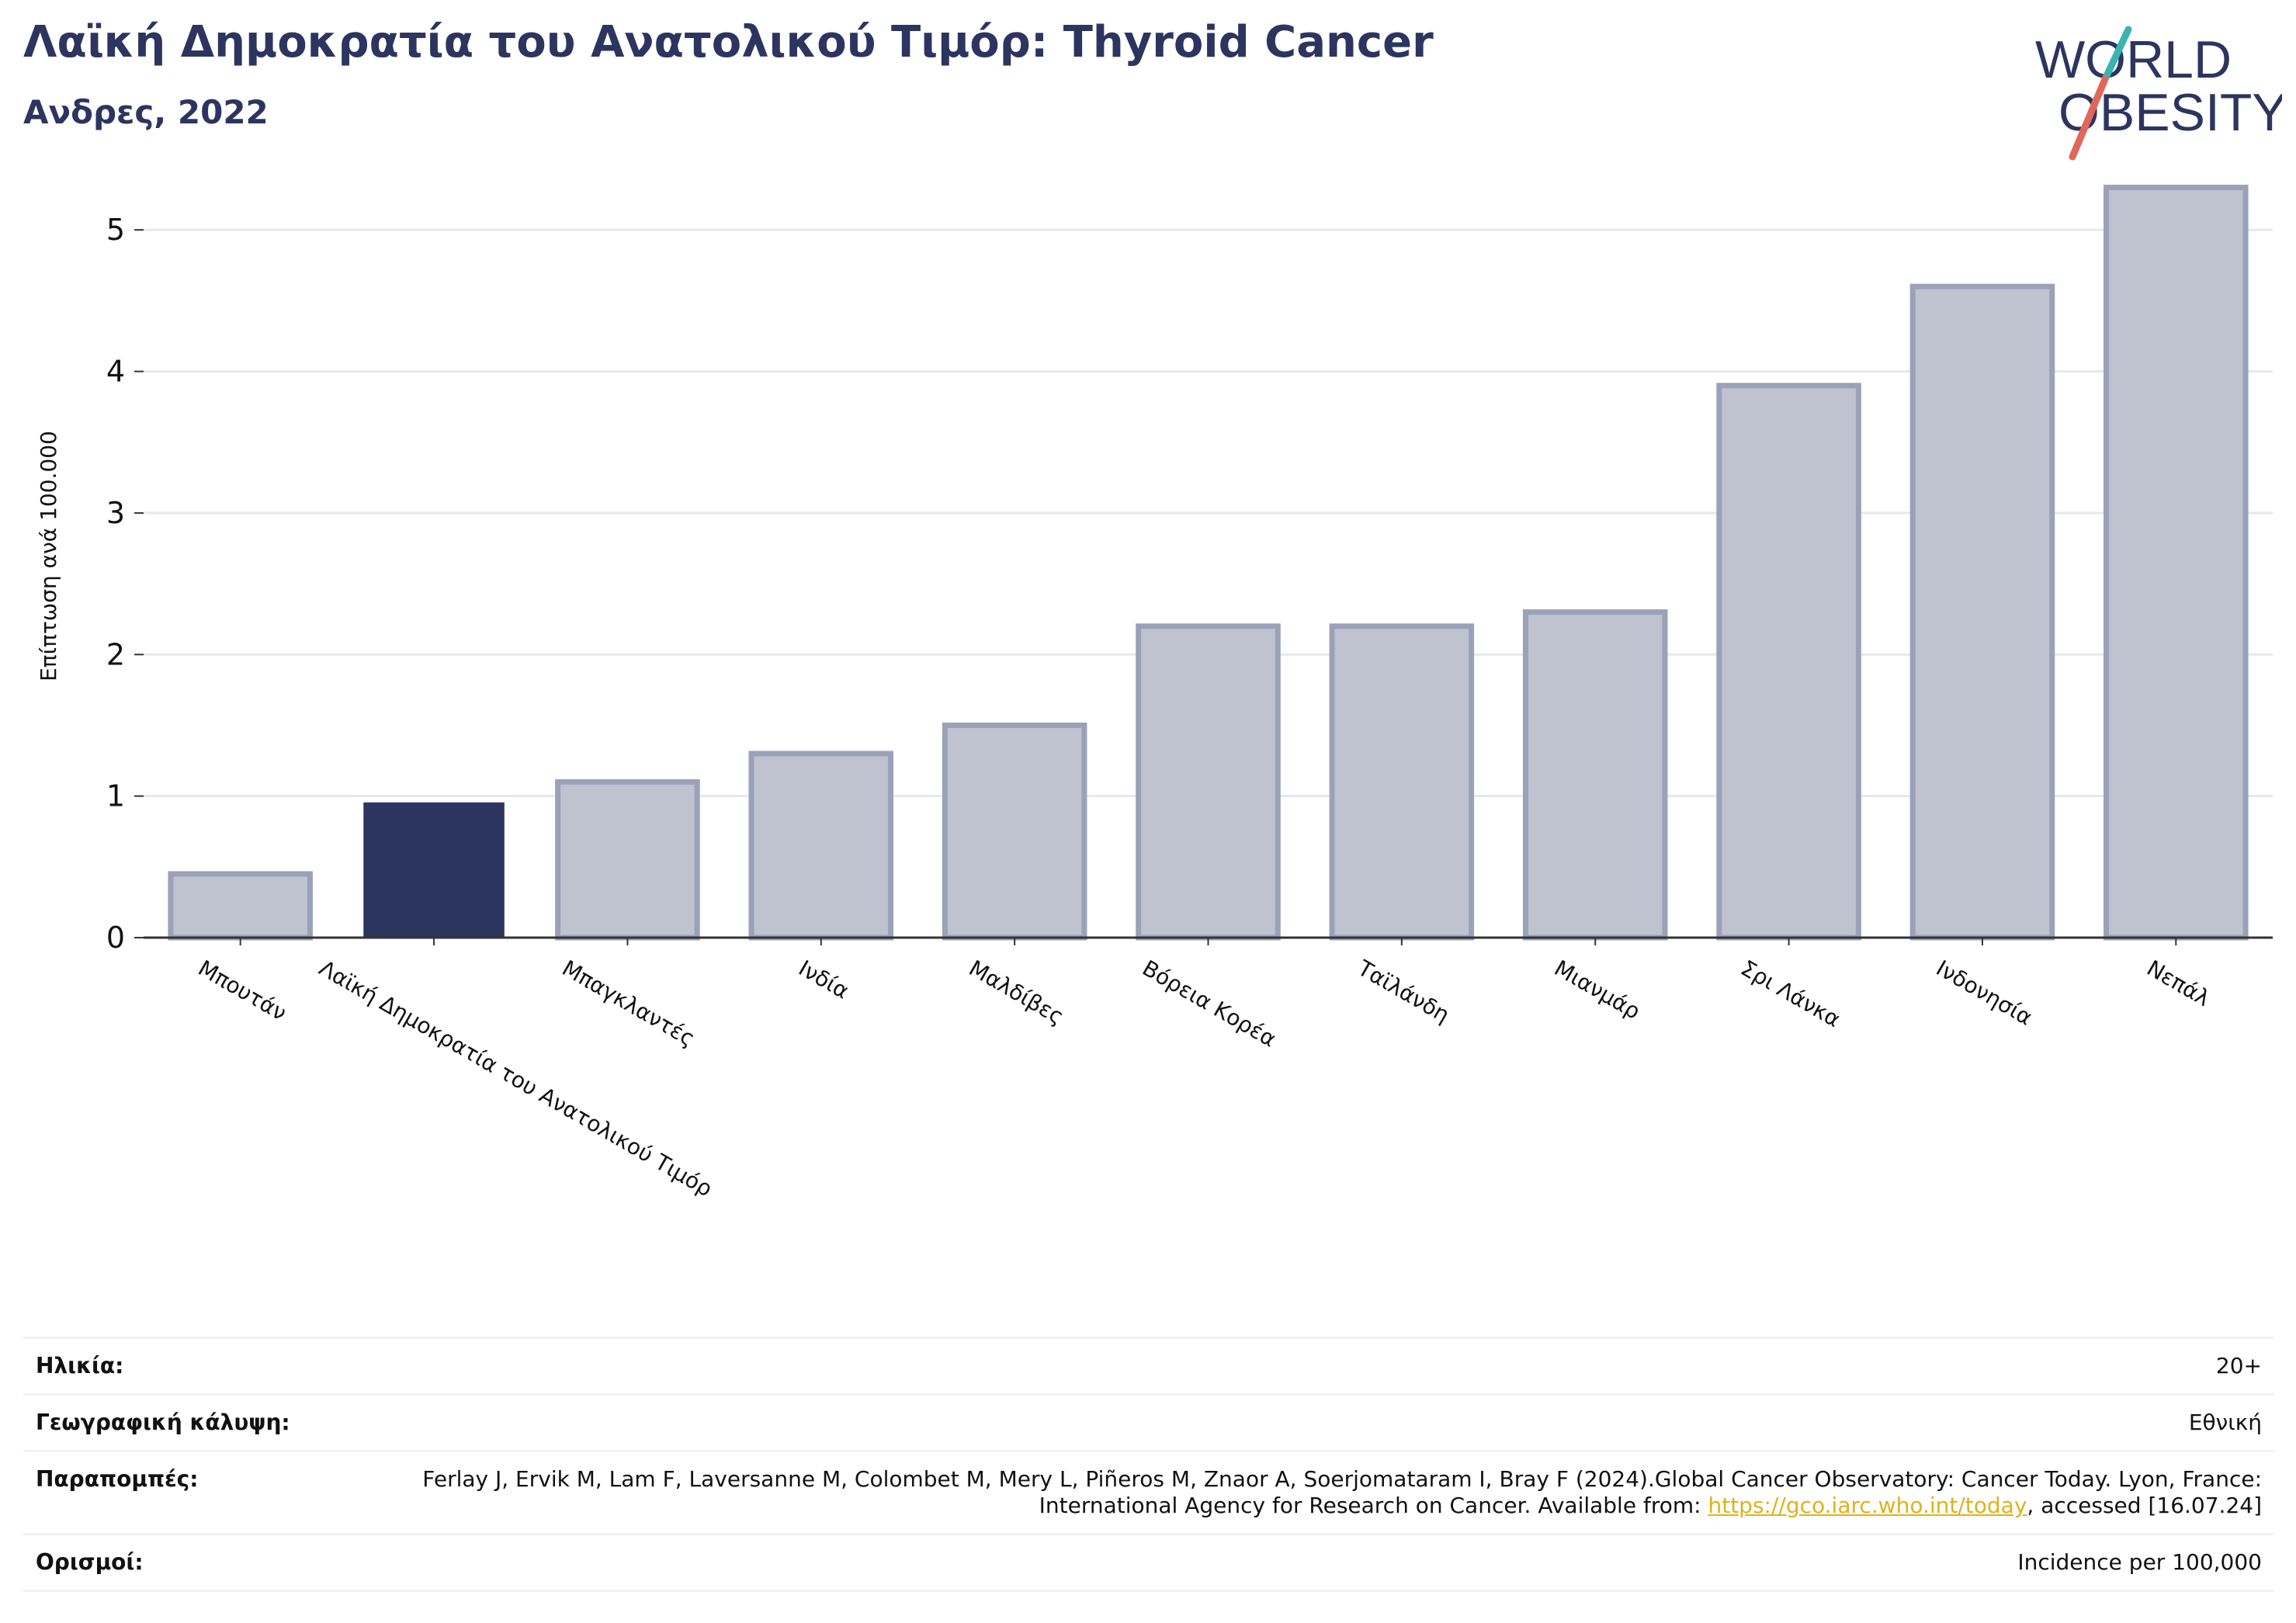 Image resolution: width=2296 pixels, height=1623 pixels. What do you see at coordinates (125, 584) in the screenshot?
I see `y-tick-labels: 0 1 2 3 4 5` at bounding box center [125, 584].